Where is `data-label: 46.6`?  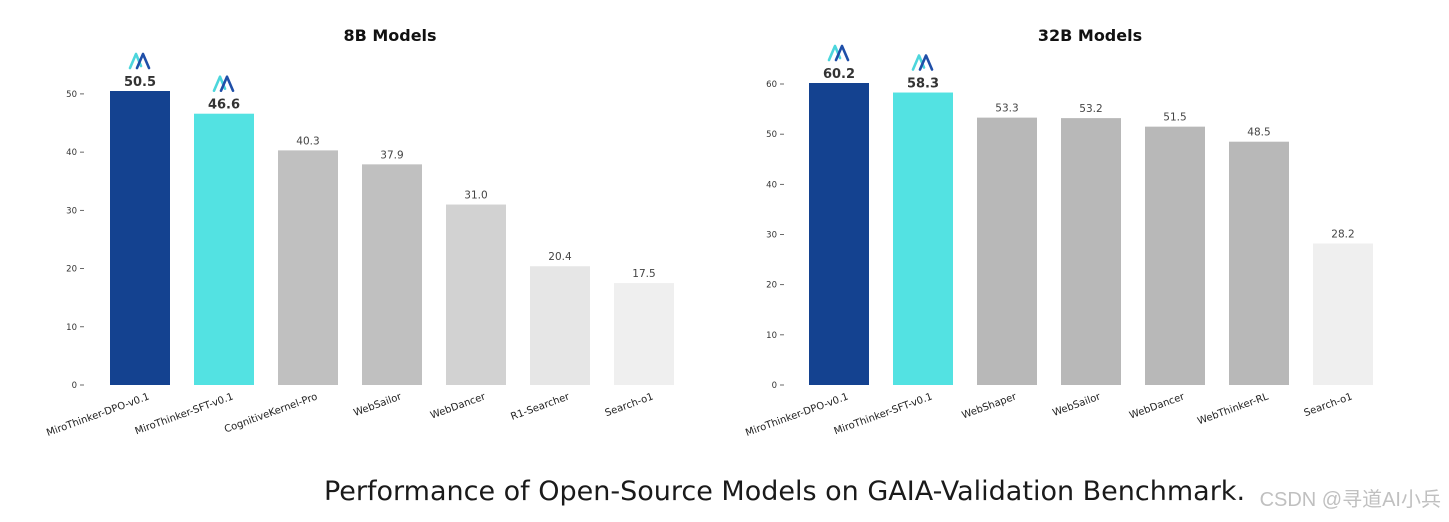 data-label: 46.6 is located at coordinates (224, 105).